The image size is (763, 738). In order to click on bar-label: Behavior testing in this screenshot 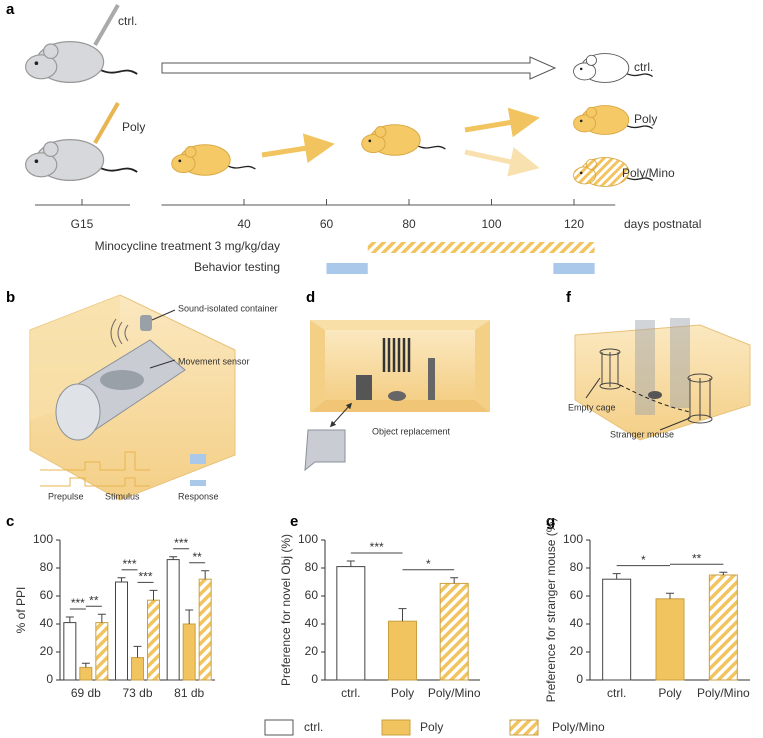, I will do `click(237, 267)`.